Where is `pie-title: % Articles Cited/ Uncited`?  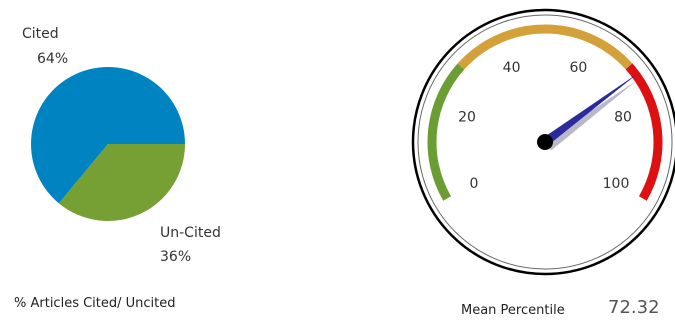
pie-title: % Articles Cited/ Uncited is located at coordinates (95, 303).